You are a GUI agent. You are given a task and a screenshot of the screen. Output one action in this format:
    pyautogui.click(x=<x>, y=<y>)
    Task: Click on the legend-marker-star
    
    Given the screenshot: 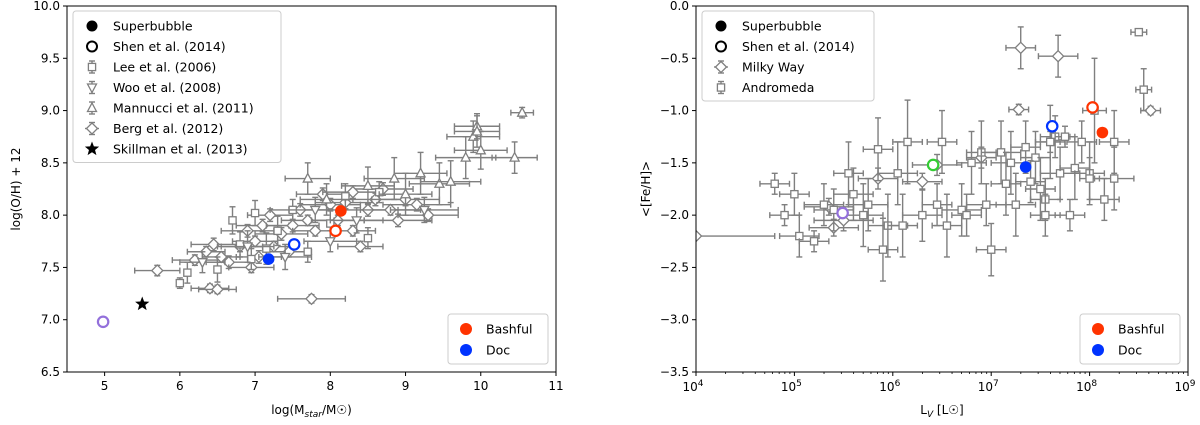 What is the action you would take?
    pyautogui.click(x=92, y=148)
    